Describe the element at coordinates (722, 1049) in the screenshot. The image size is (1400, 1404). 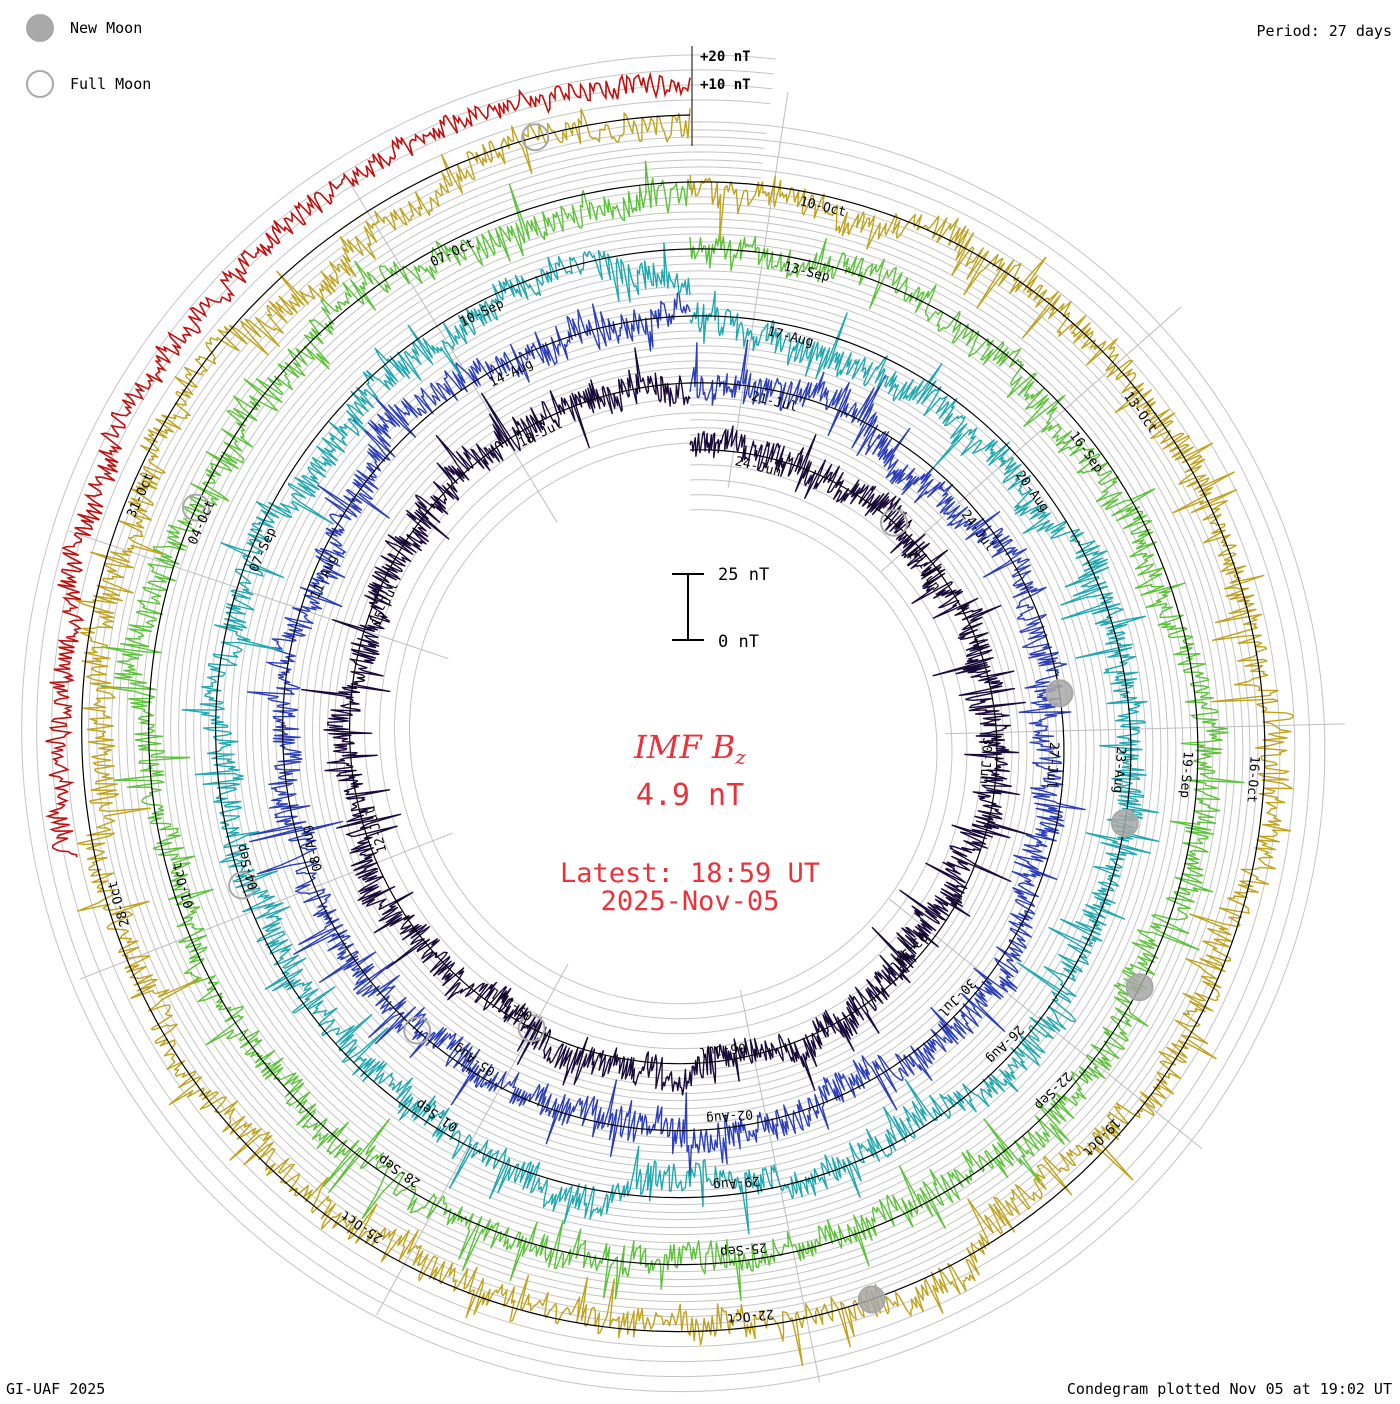
I see `date-label: 06-Jul` at that location.